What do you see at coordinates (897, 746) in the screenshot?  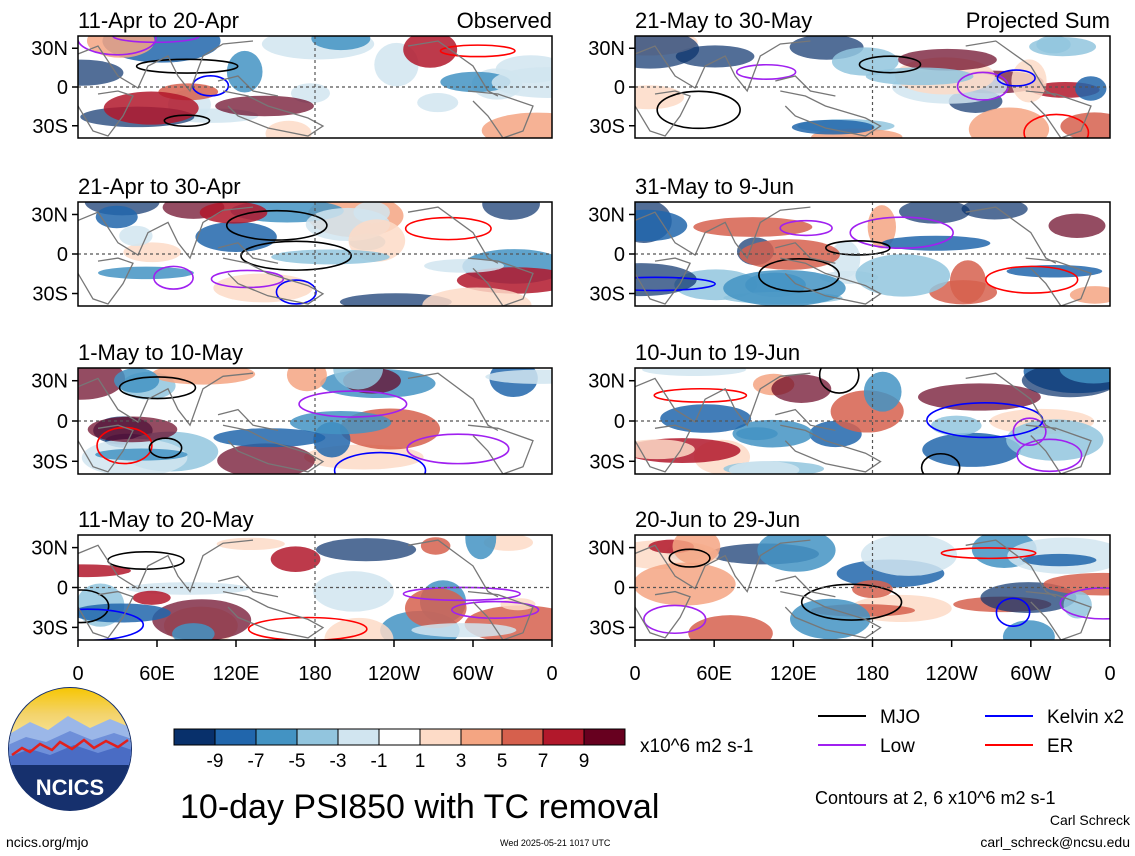 I see `legend-label: Low` at bounding box center [897, 746].